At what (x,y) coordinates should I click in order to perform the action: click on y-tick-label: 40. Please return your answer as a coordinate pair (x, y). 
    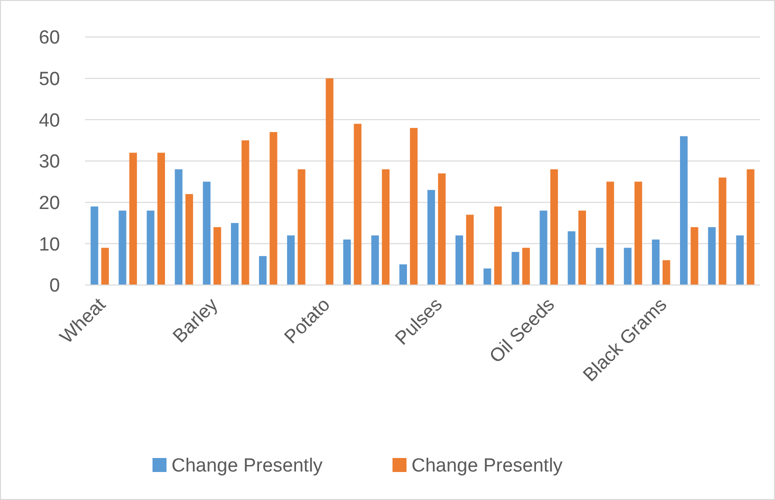
    Looking at the image, I should click on (49, 121).